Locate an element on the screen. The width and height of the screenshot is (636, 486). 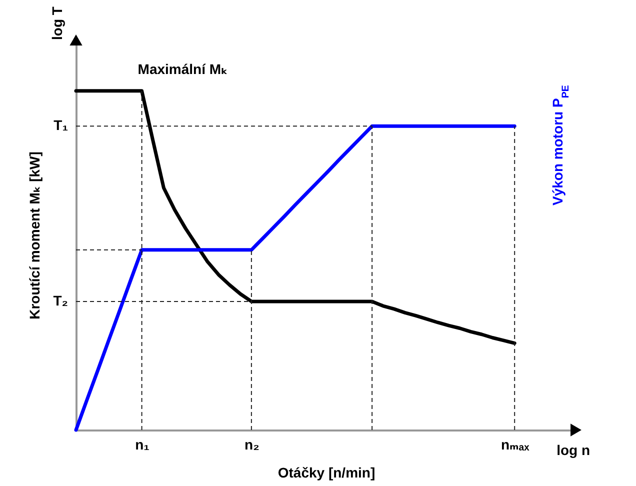
x-tick-label: nₘₐₓ is located at coordinates (515, 444).